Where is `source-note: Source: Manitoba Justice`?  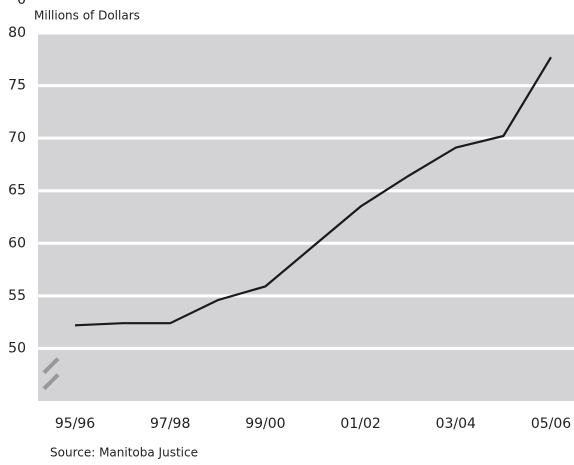
source-note: Source: Manitoba Justice is located at coordinates (124, 453).